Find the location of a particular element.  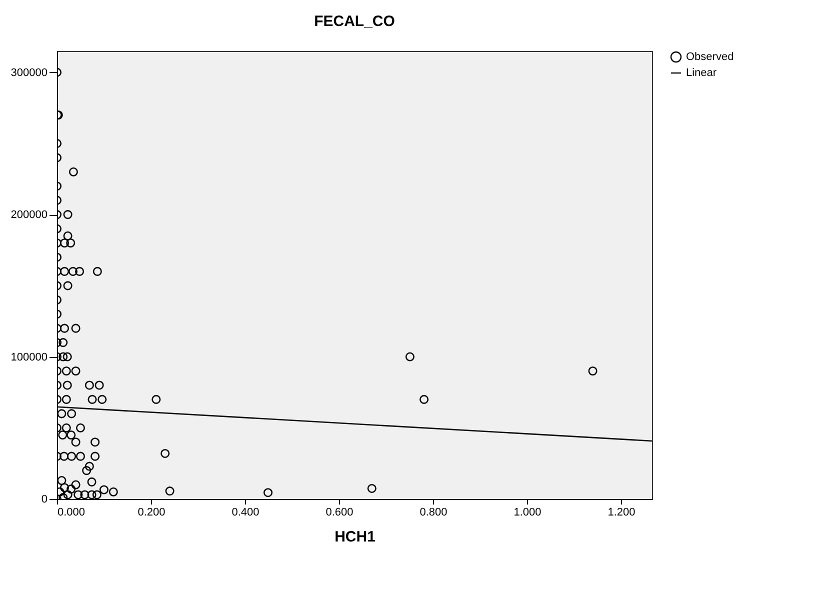

y-tick-label: 200000 is located at coordinates (29, 215).